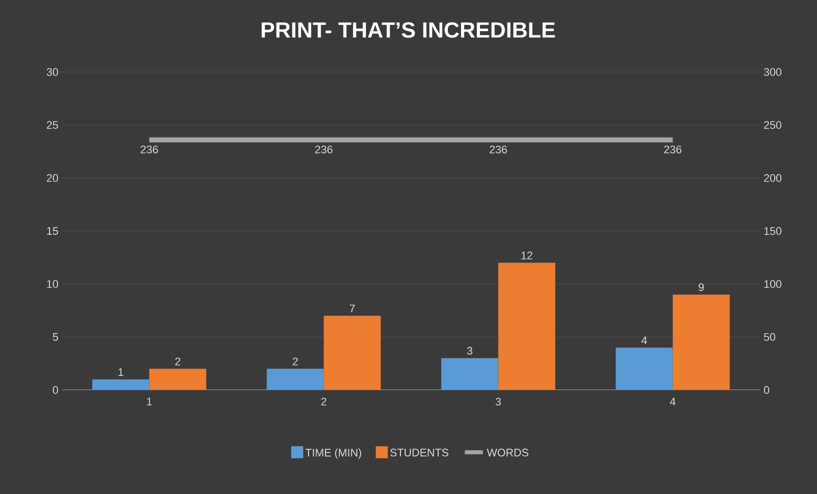 The image size is (817, 494). What do you see at coordinates (408, 30) in the screenshot?
I see `chart-title: PRINT- THAT’S INCREDIBLE` at bounding box center [408, 30].